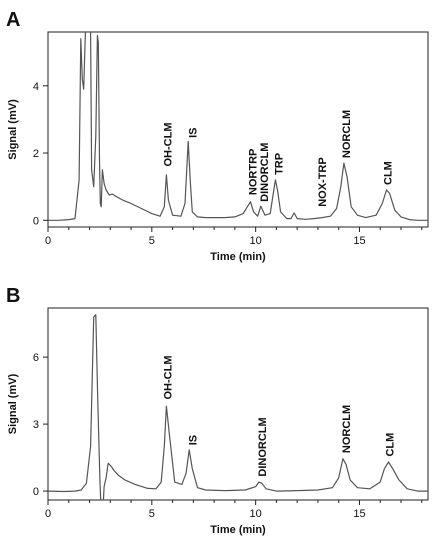 The image size is (437, 550). What do you see at coordinates (238, 530) in the screenshot?
I see `x-axis-label-b: Time (min)` at bounding box center [238, 530].